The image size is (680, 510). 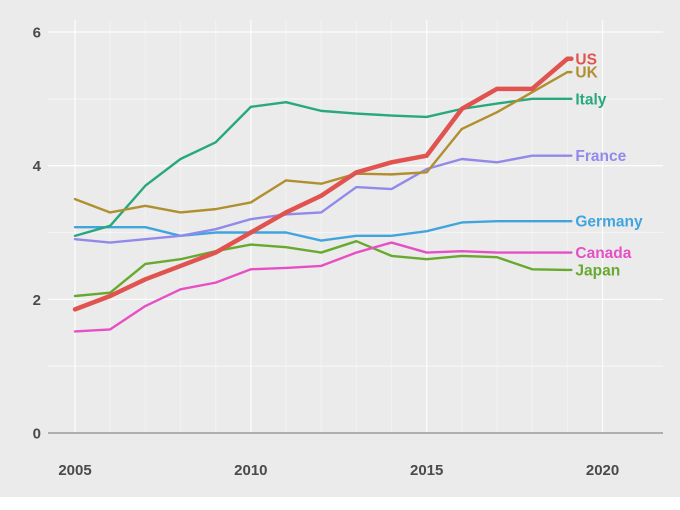 I want to click on y-tick-label: 0, so click(x=37, y=434).